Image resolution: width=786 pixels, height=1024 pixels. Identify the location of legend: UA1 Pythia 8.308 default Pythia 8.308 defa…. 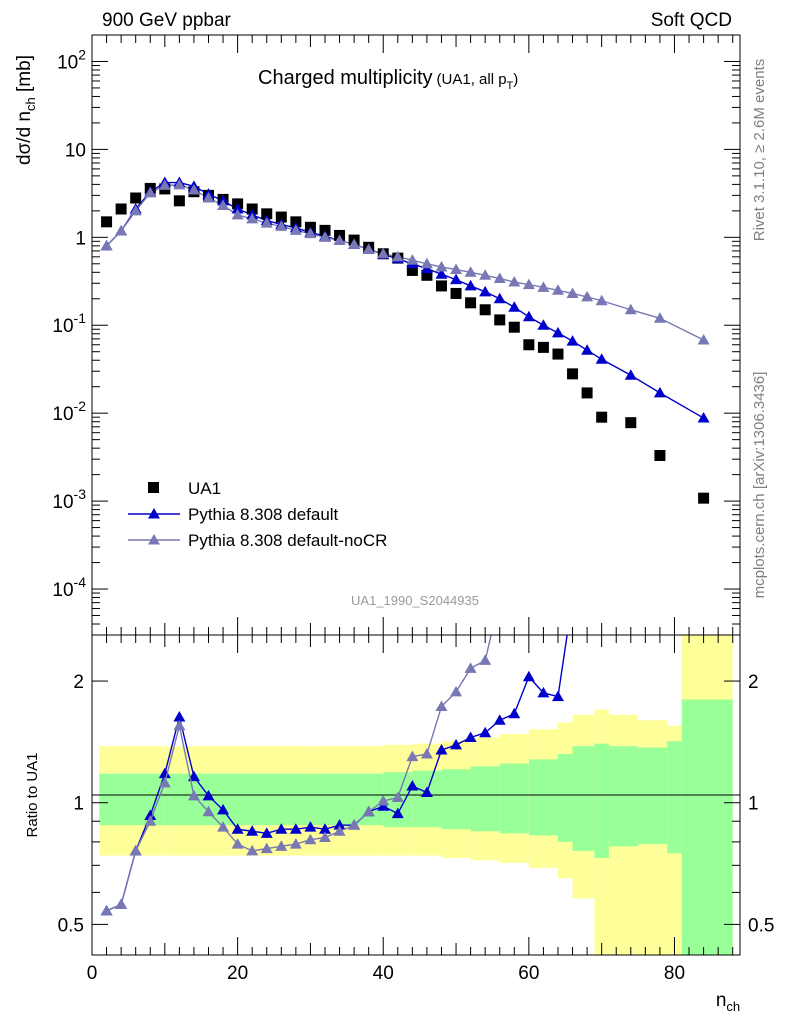
(257, 514).